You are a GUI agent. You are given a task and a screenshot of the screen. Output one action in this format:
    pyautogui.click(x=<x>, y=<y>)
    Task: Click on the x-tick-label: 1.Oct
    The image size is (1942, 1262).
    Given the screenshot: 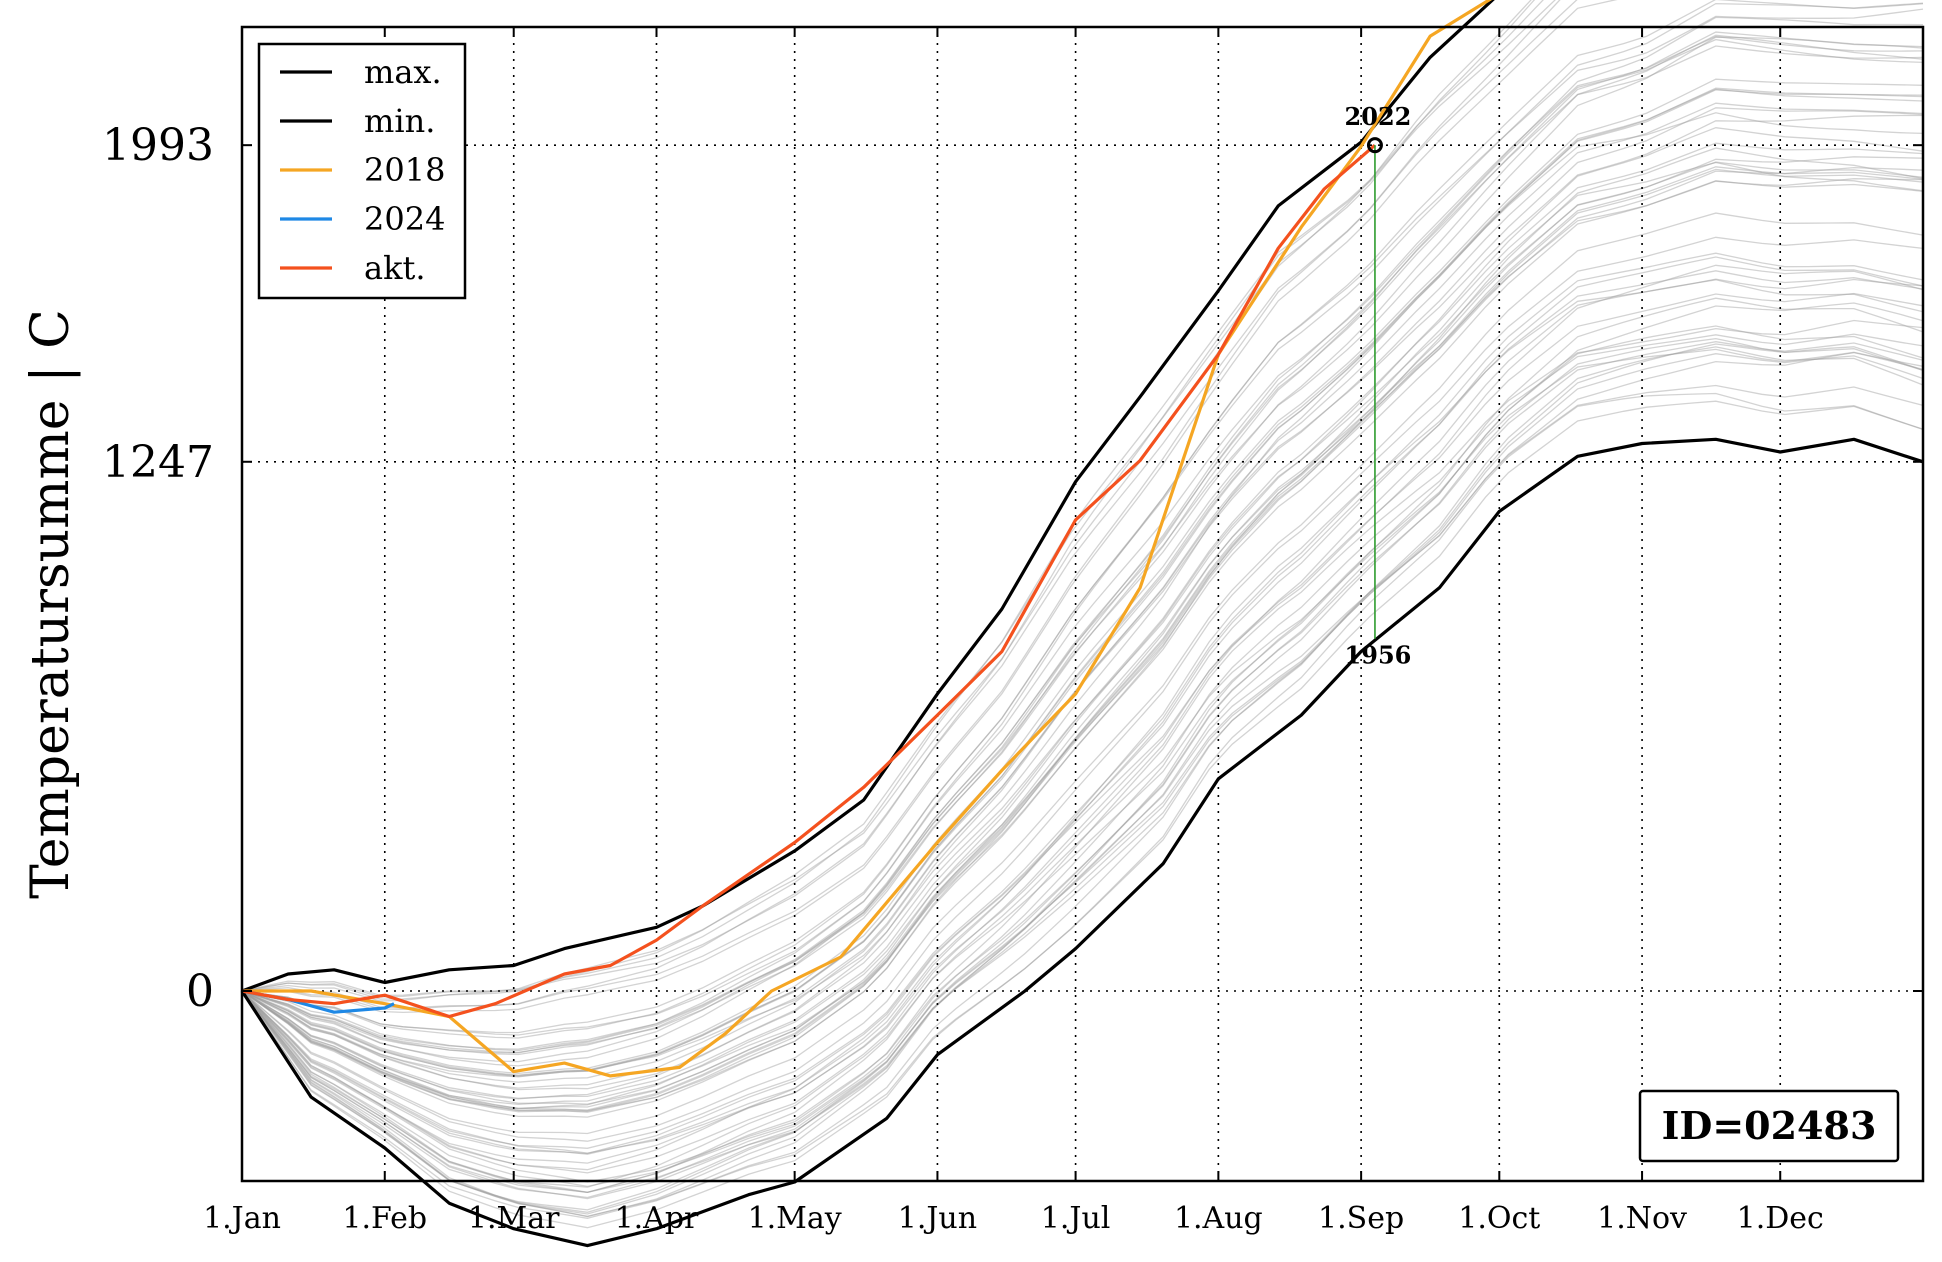 What is the action you would take?
    pyautogui.click(x=1499, y=1218)
    